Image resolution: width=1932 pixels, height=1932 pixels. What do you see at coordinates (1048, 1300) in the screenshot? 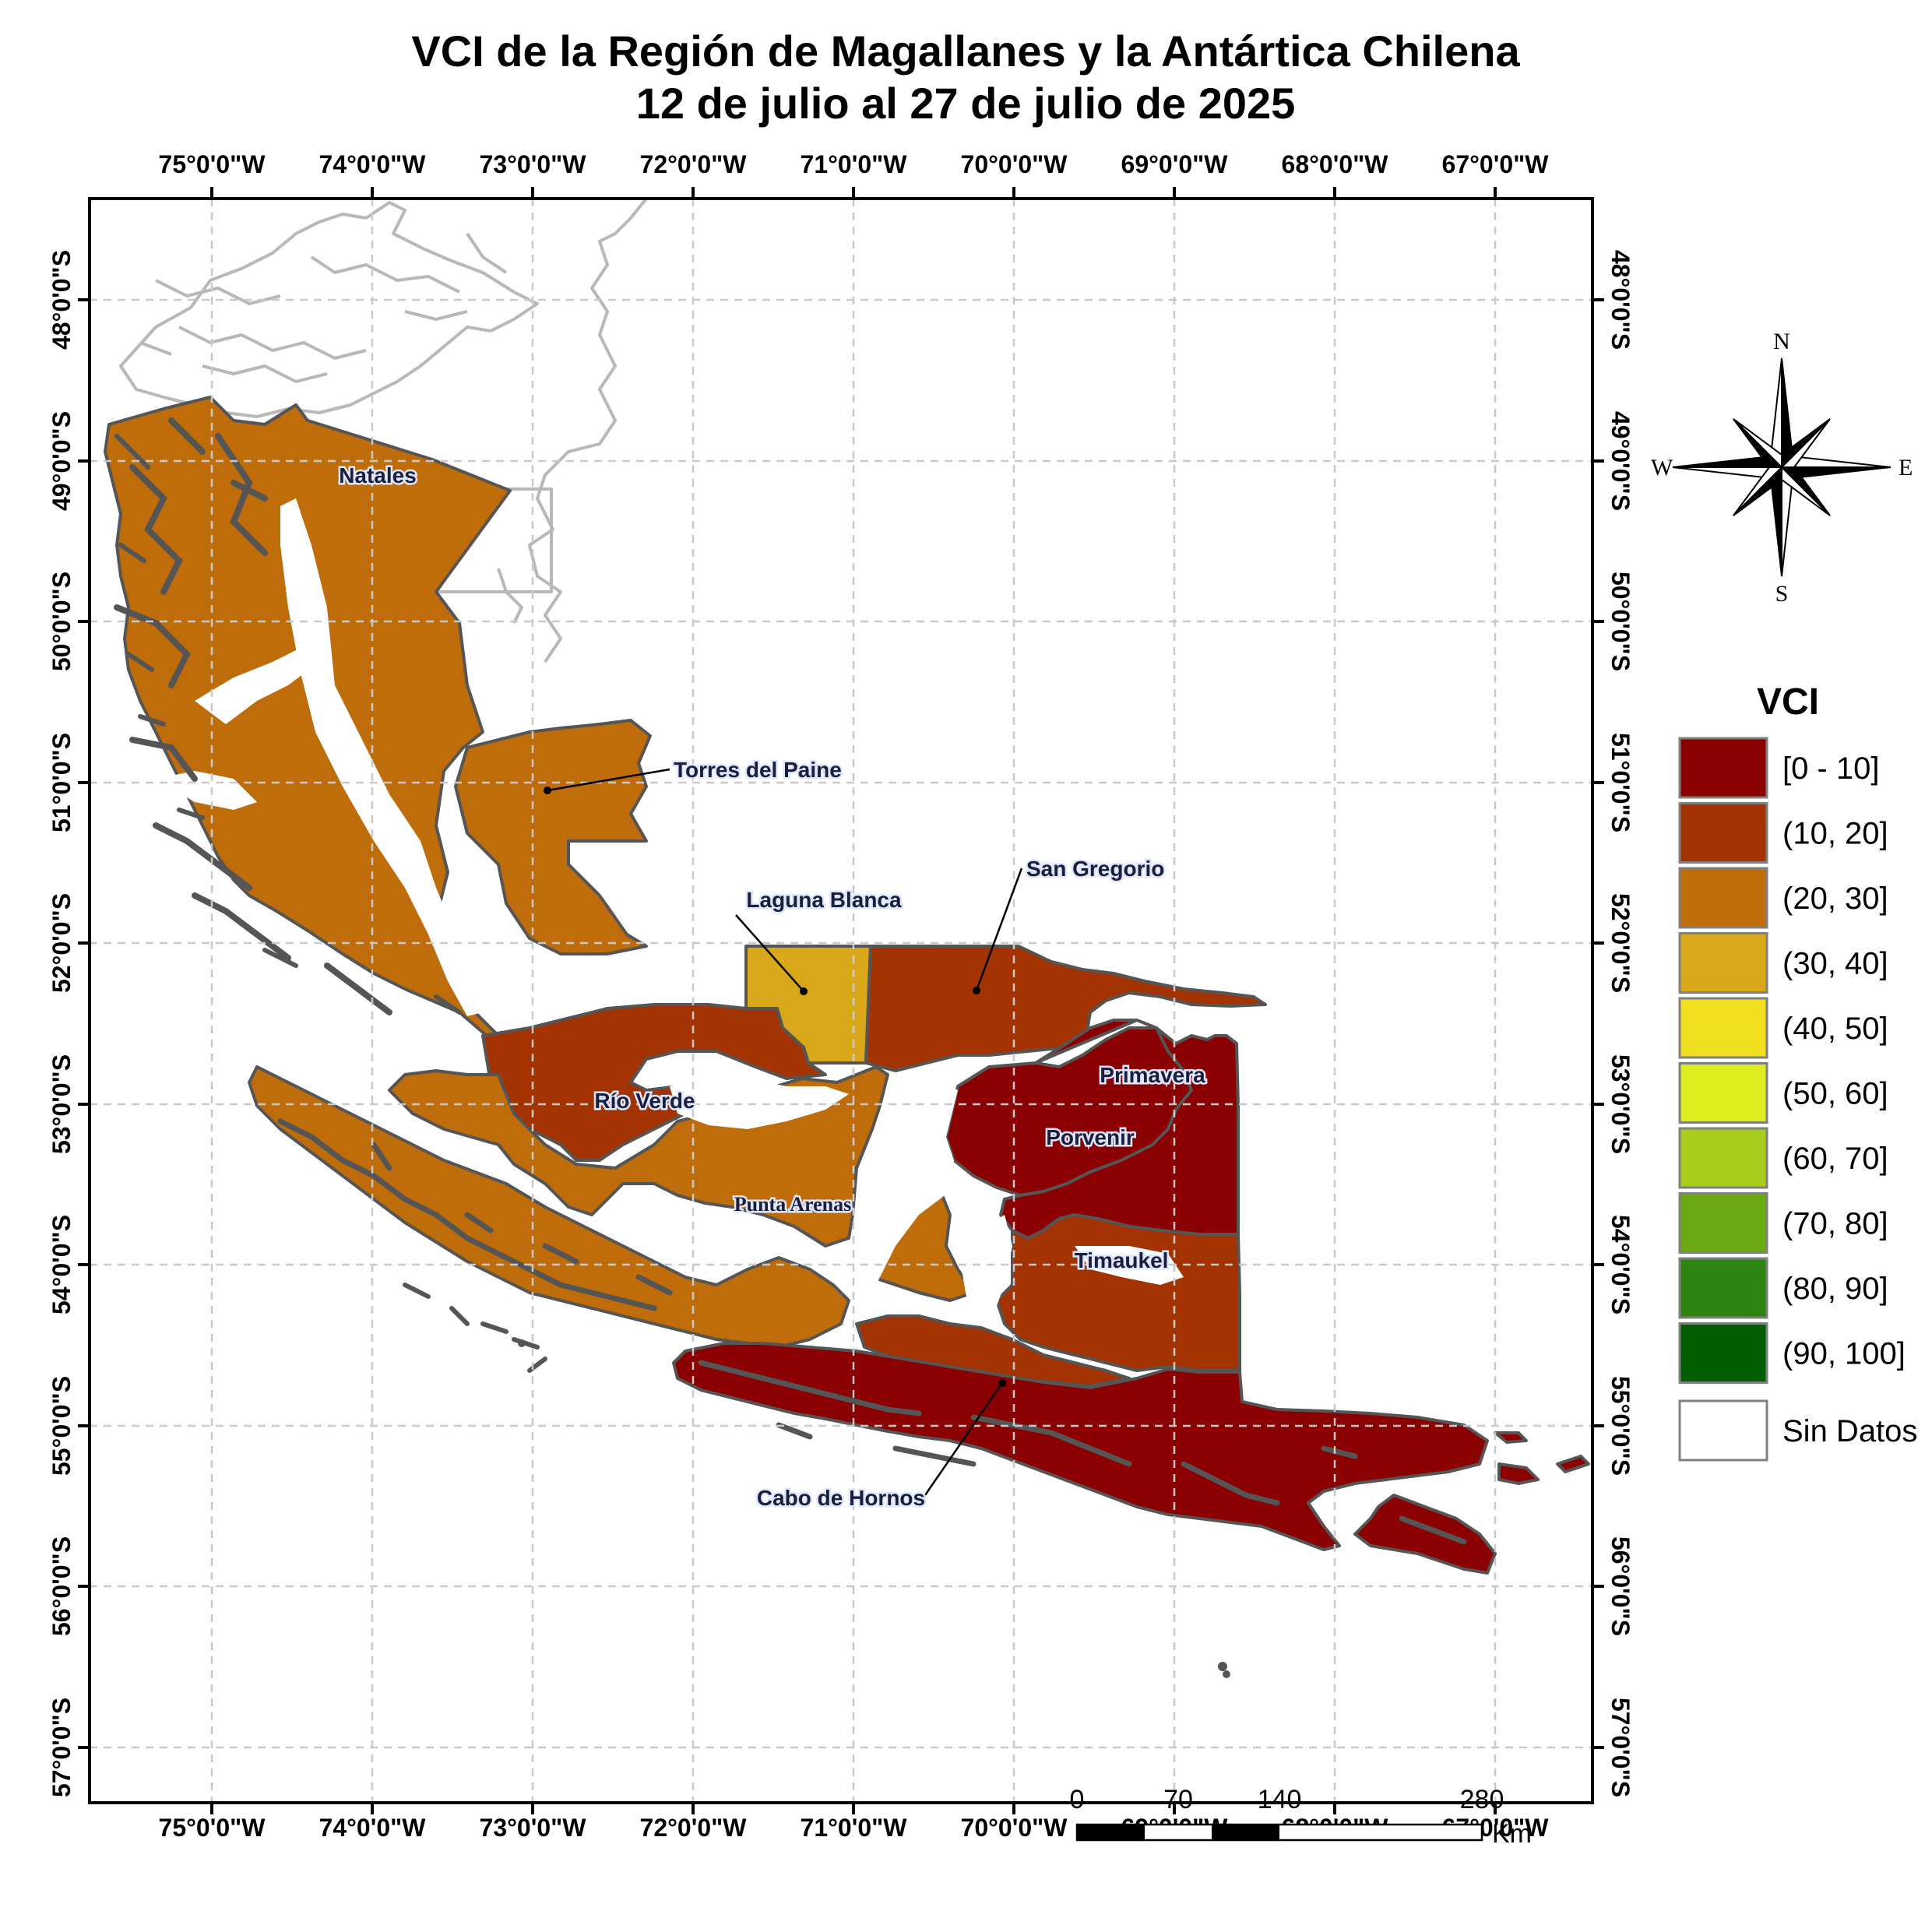
I see `municipality-timaukel` at bounding box center [1048, 1300].